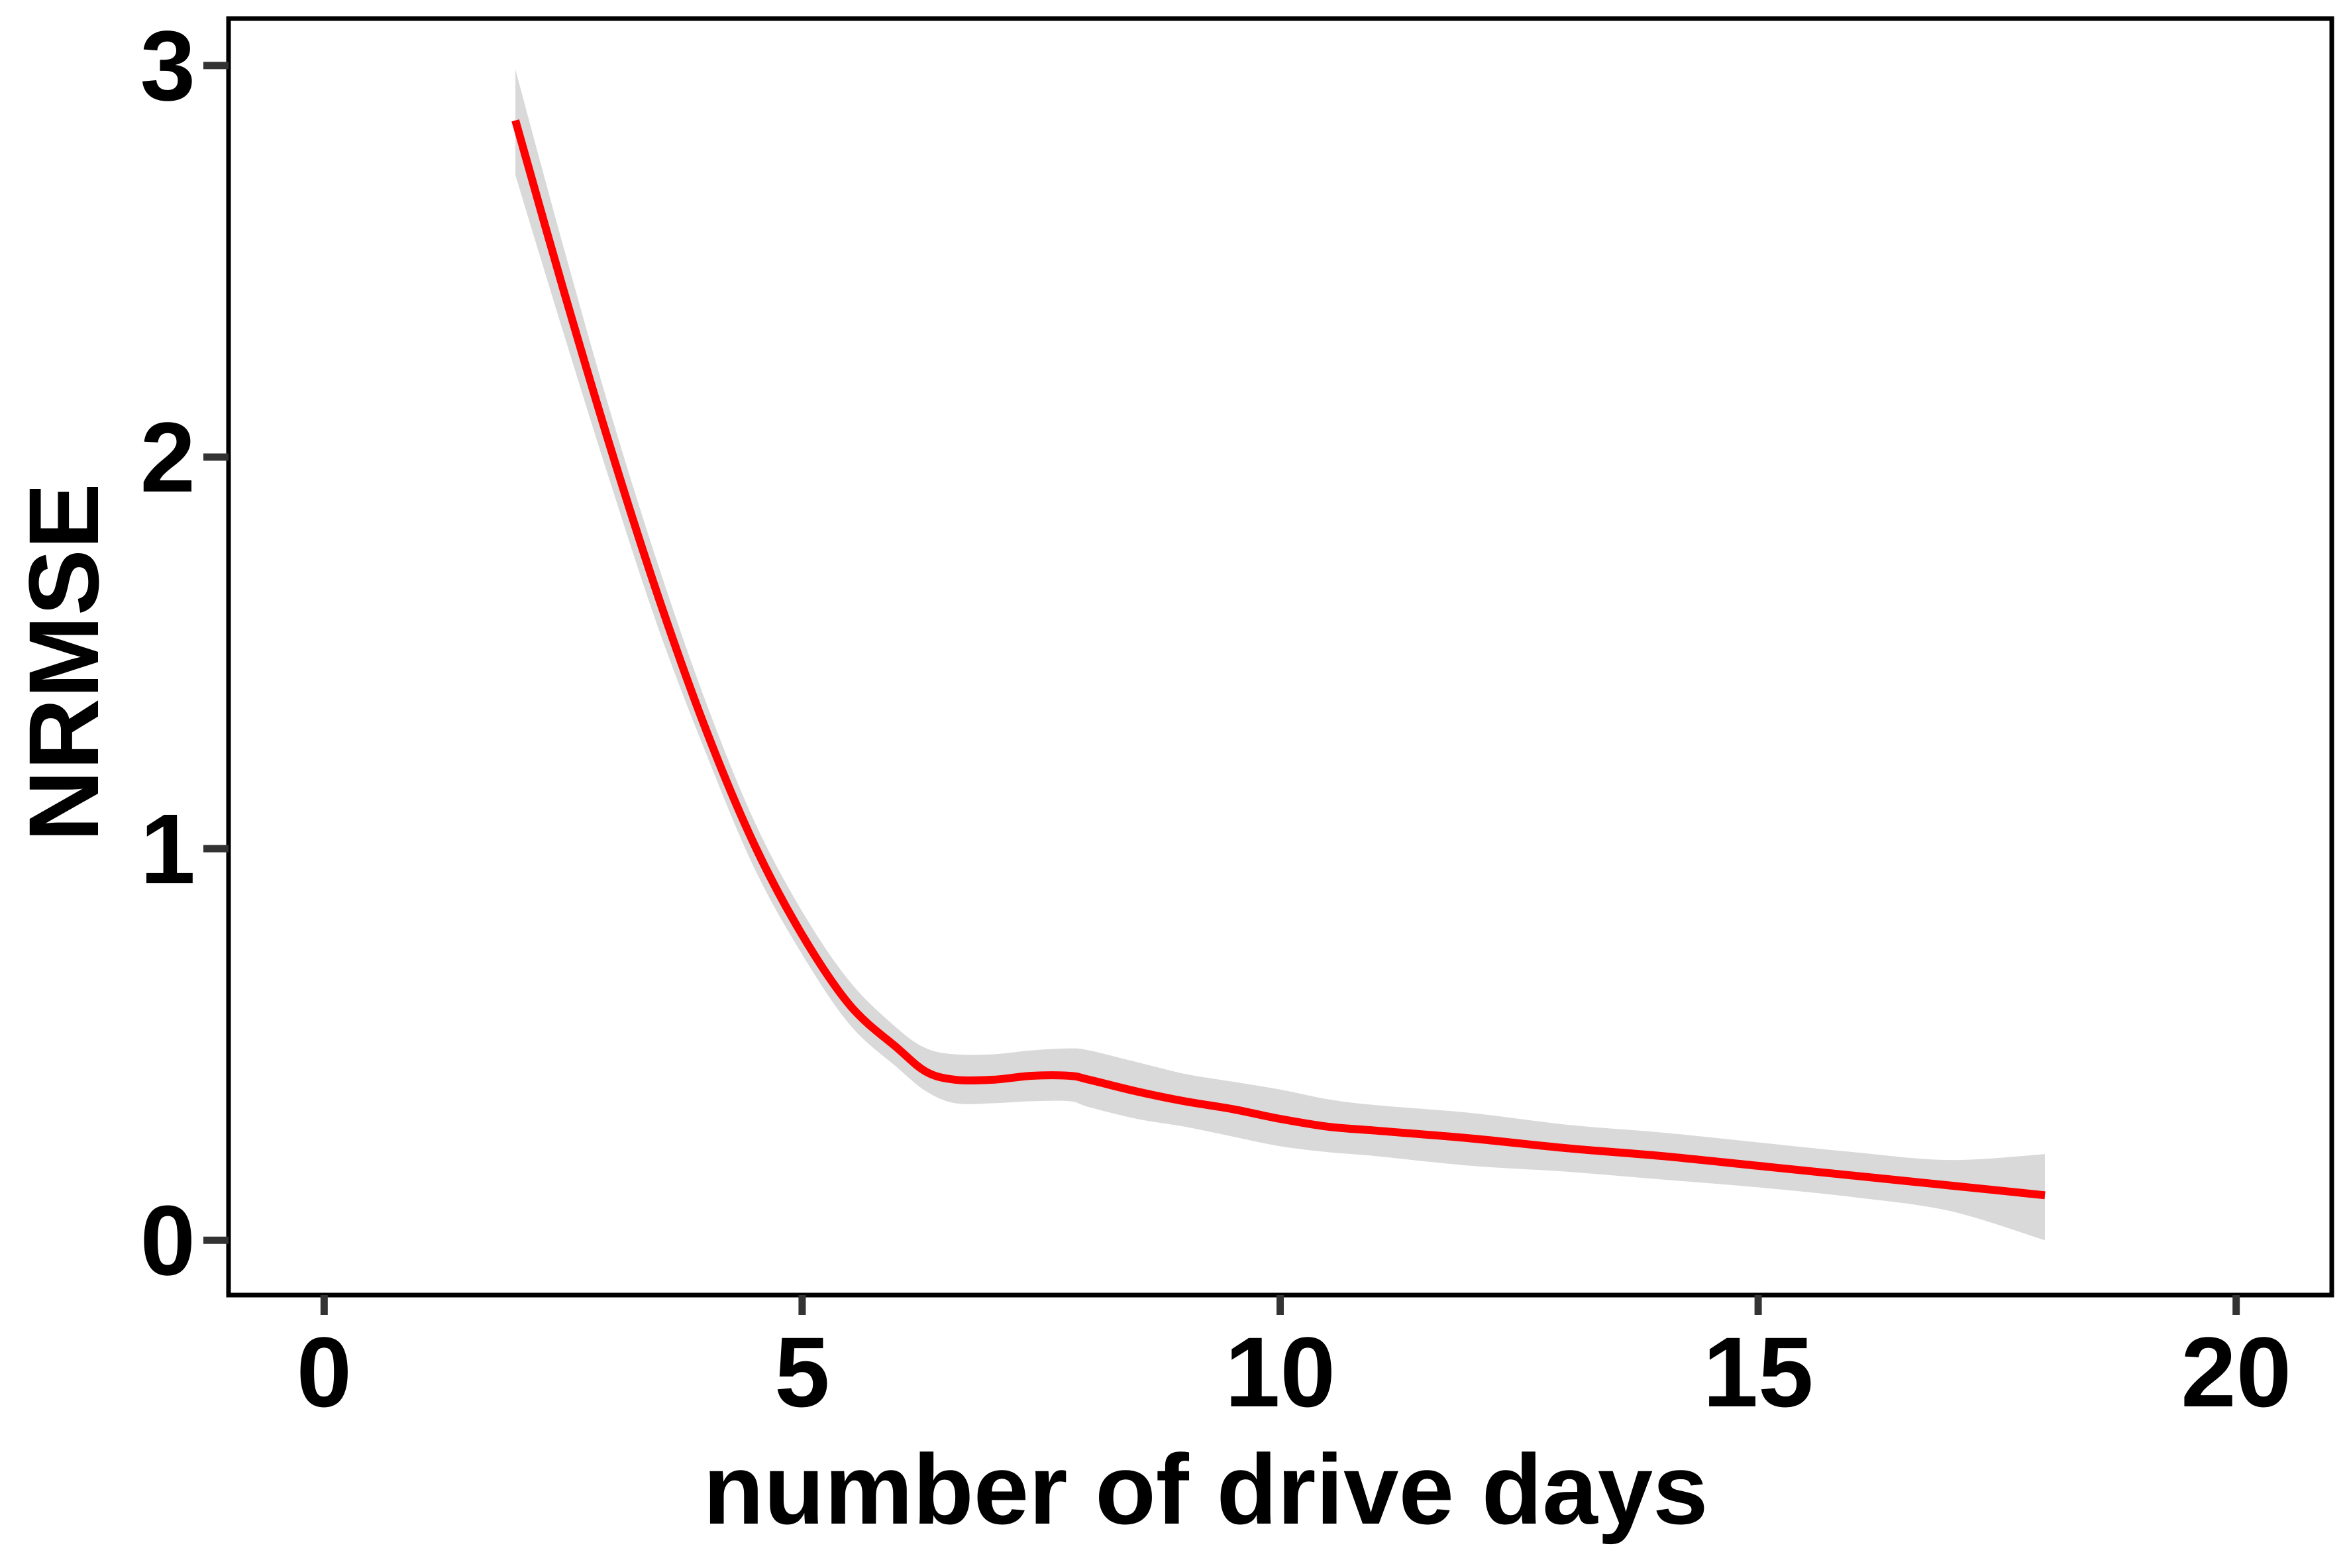  Describe the element at coordinates (1205, 1489) in the screenshot. I see `x-axis-label: number of drive days` at that location.